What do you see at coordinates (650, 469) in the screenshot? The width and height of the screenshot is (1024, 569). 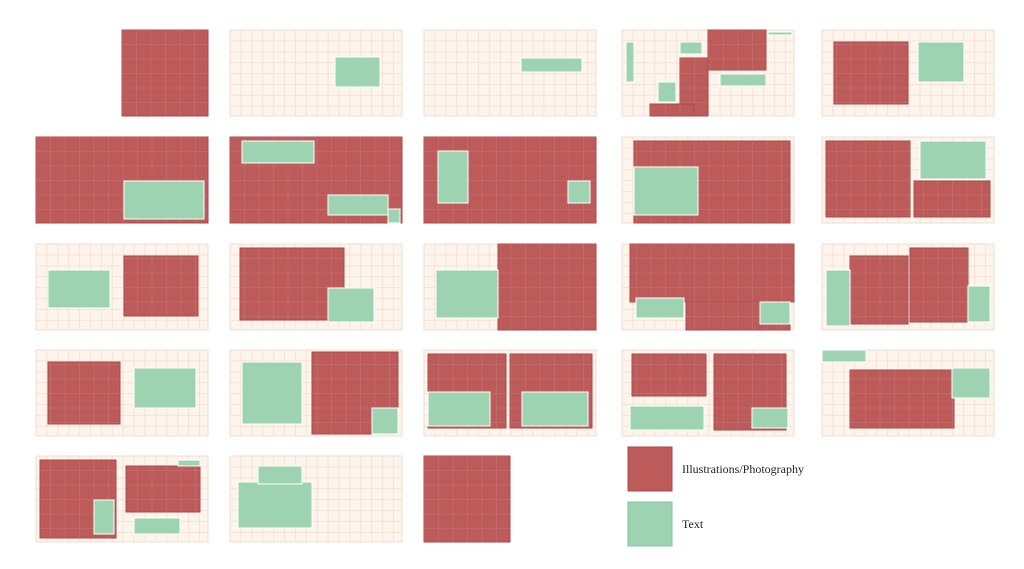 I see `legend-image-swatch` at bounding box center [650, 469].